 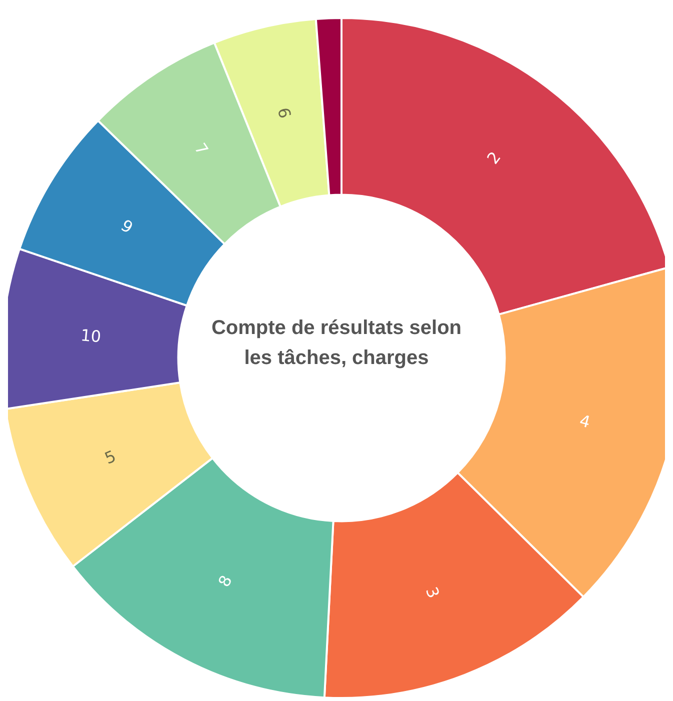 I want to click on slice-label: 6, so click(x=284, y=113).